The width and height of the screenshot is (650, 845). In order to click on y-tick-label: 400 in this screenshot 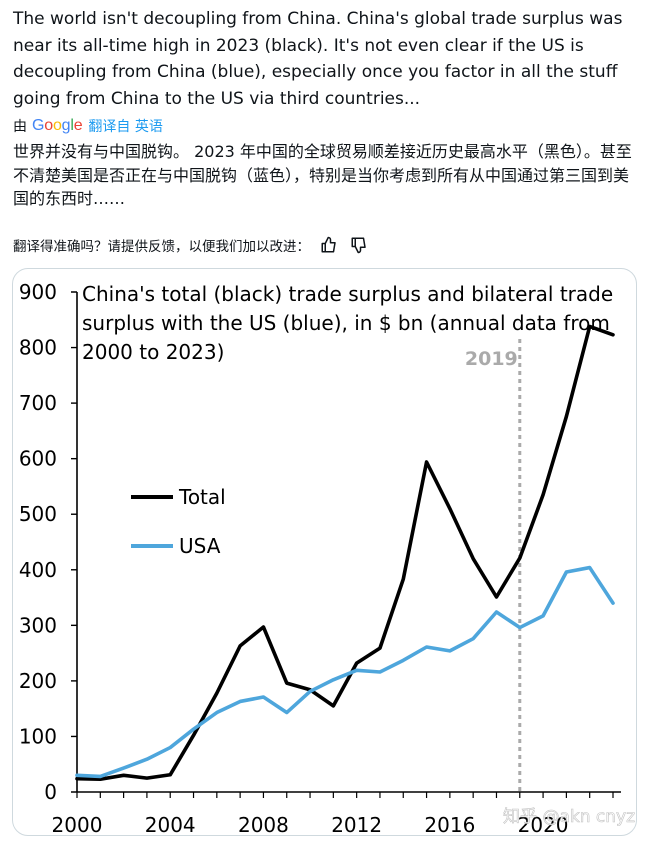, I will do `click(38, 570)`.